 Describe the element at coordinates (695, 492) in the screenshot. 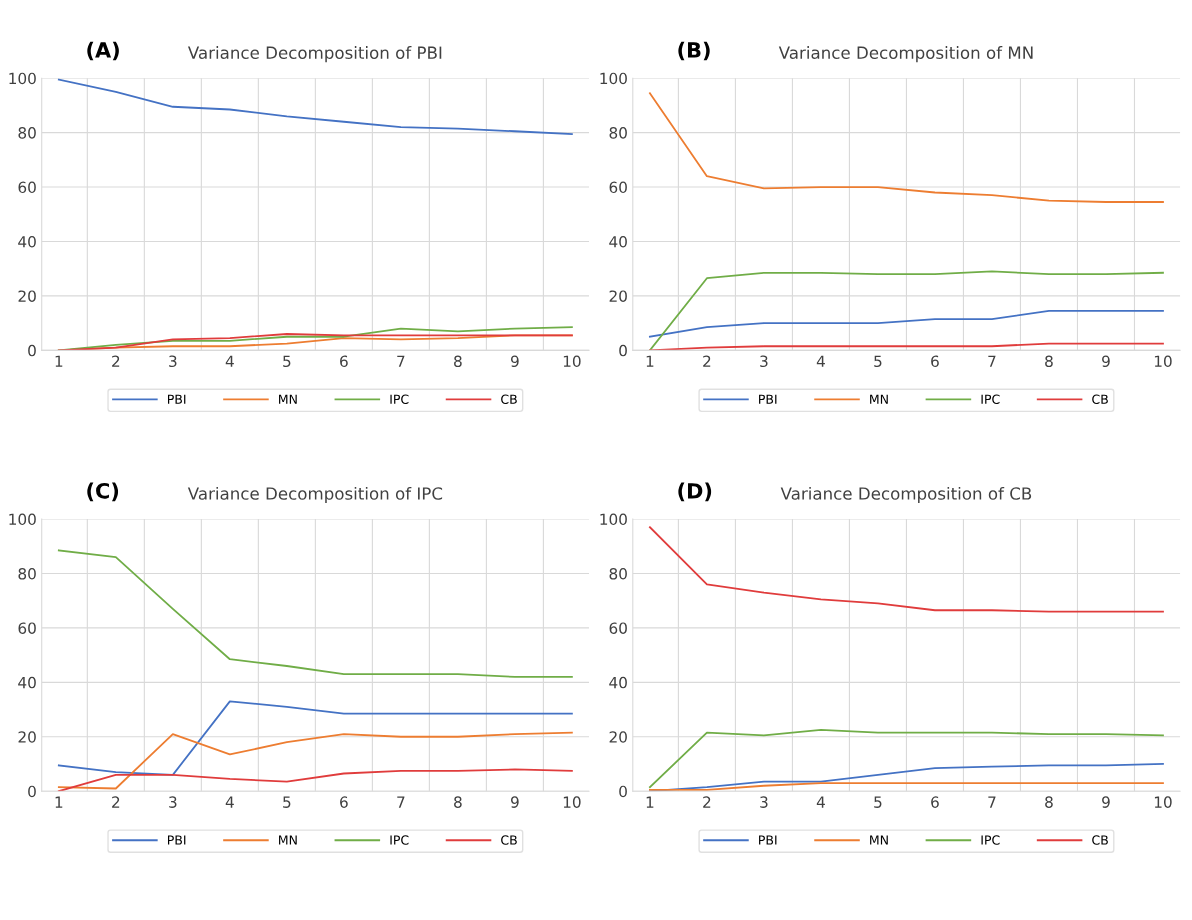

I see `text: (D)` at that location.